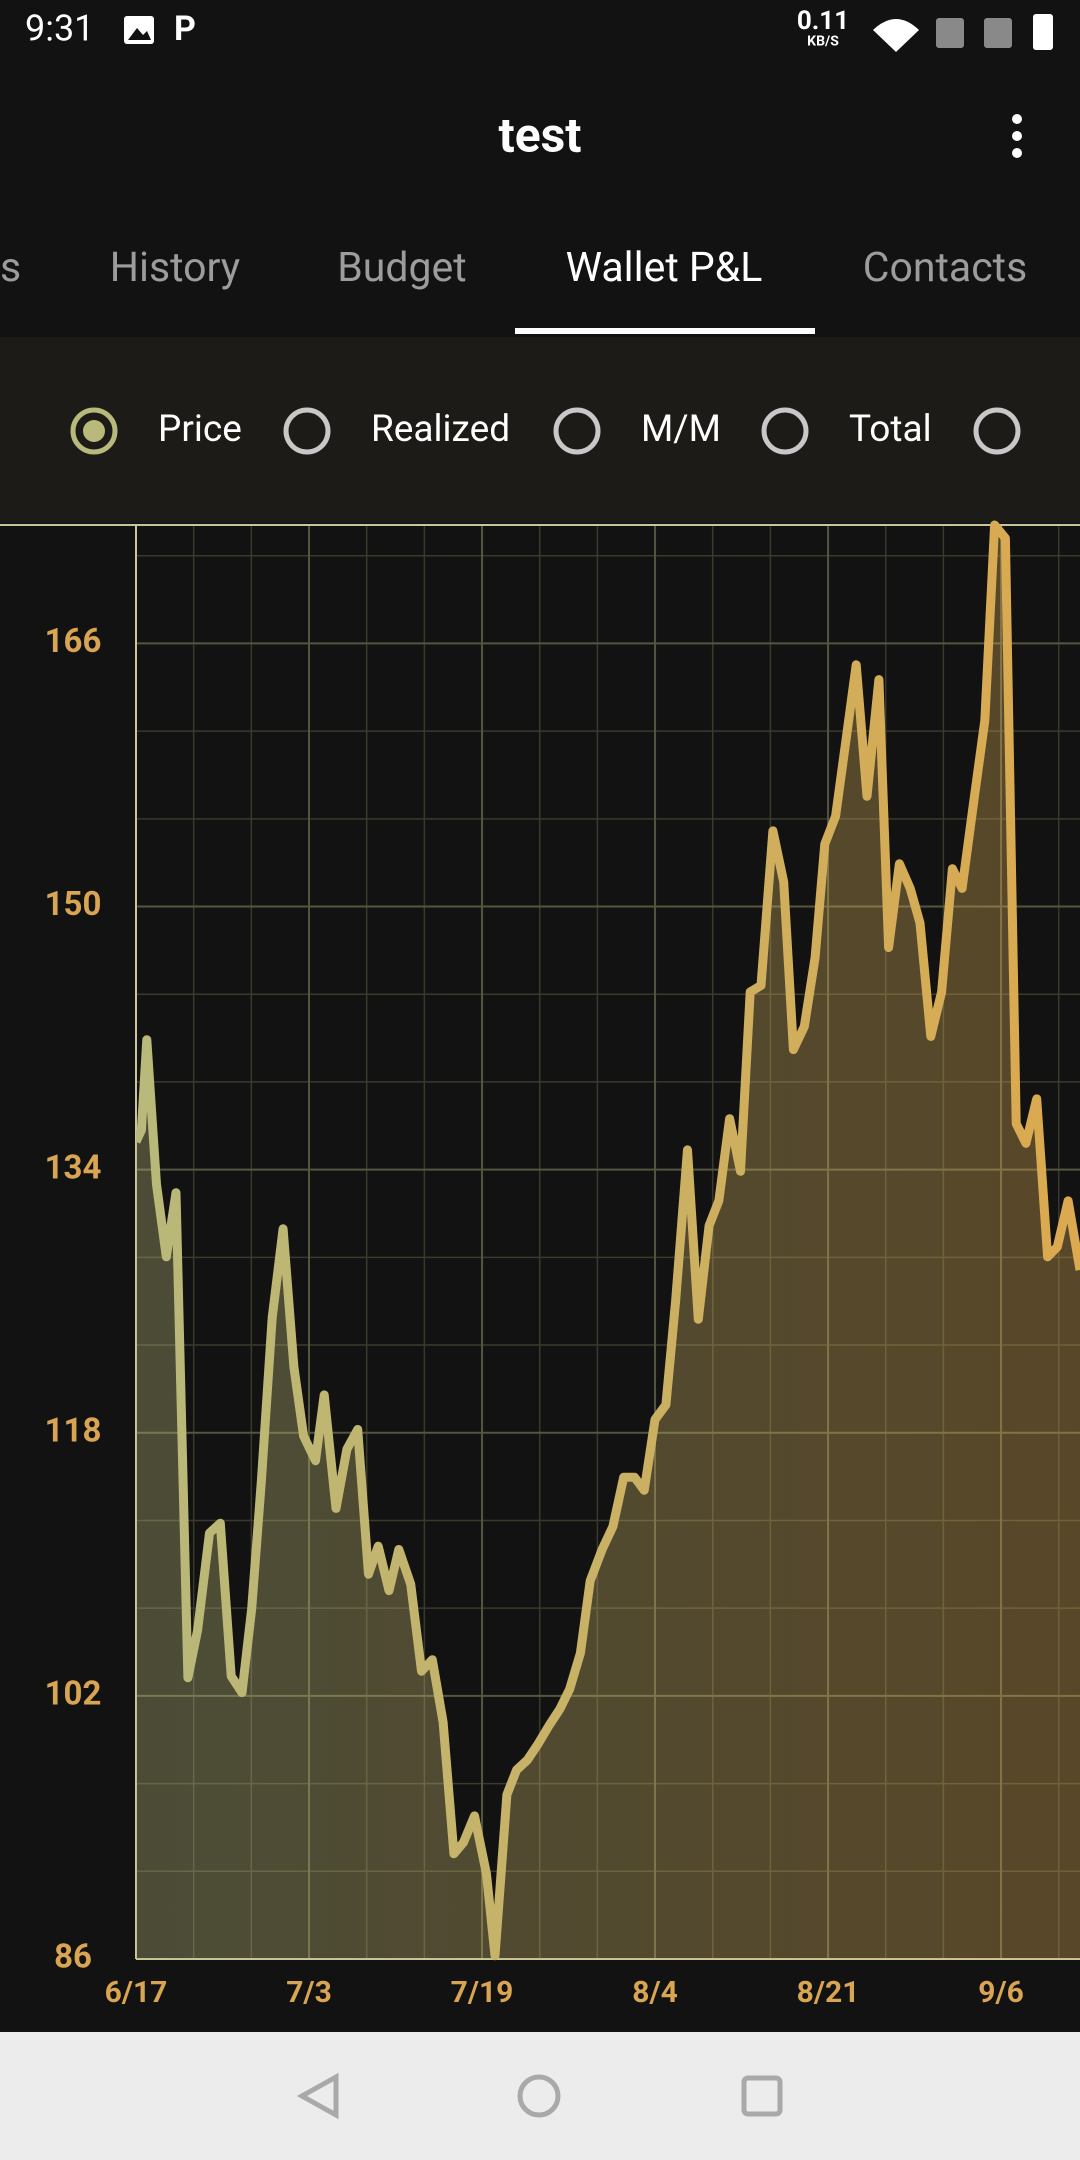 The width and height of the screenshot is (1080, 2160). I want to click on x-tick-label: 7/19, so click(482, 1992).